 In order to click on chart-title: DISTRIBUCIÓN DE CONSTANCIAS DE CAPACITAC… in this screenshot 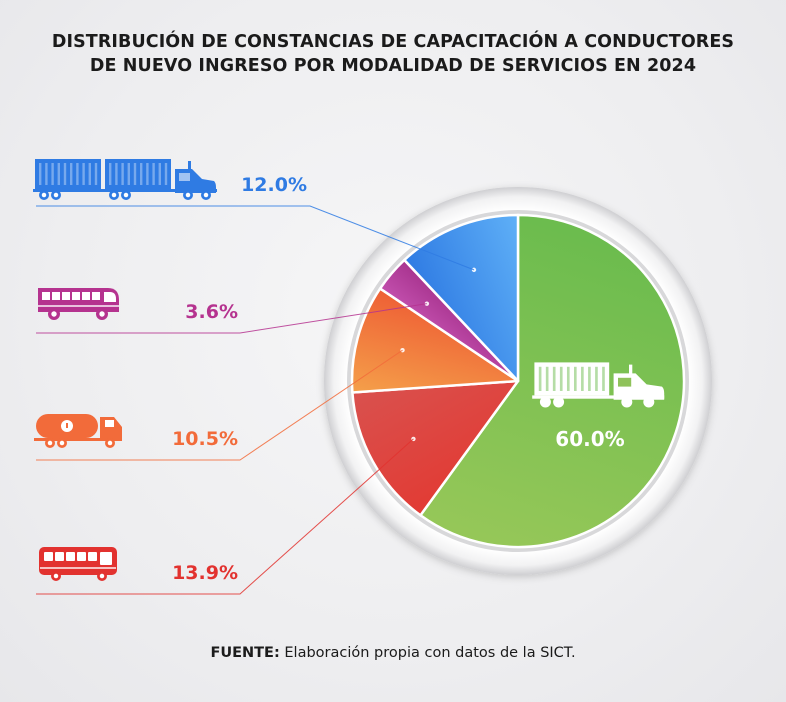, I will do `click(393, 54)`.